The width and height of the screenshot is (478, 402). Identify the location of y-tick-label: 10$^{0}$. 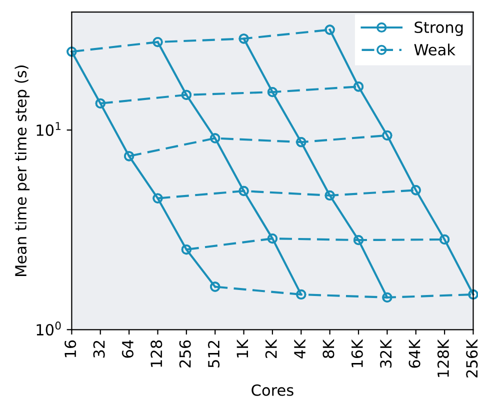
(48, 329).